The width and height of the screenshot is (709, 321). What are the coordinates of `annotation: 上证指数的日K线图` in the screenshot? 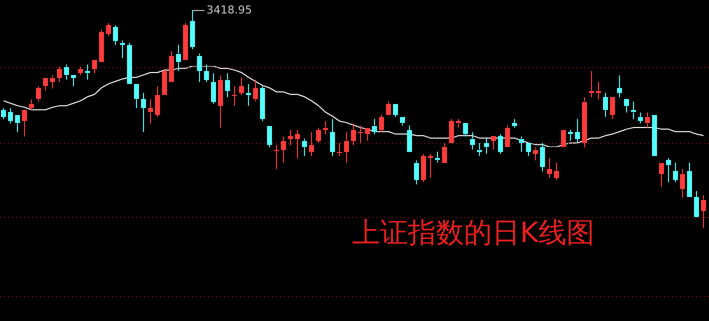 It's located at (473, 232).